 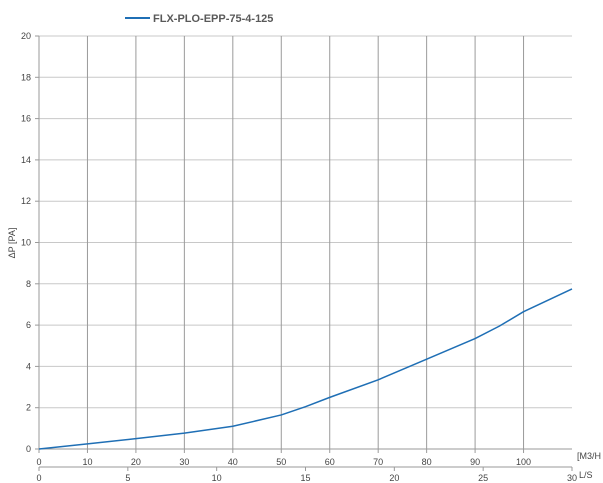 What do you see at coordinates (26, 201) in the screenshot?
I see `y-tick-label: 12` at bounding box center [26, 201].